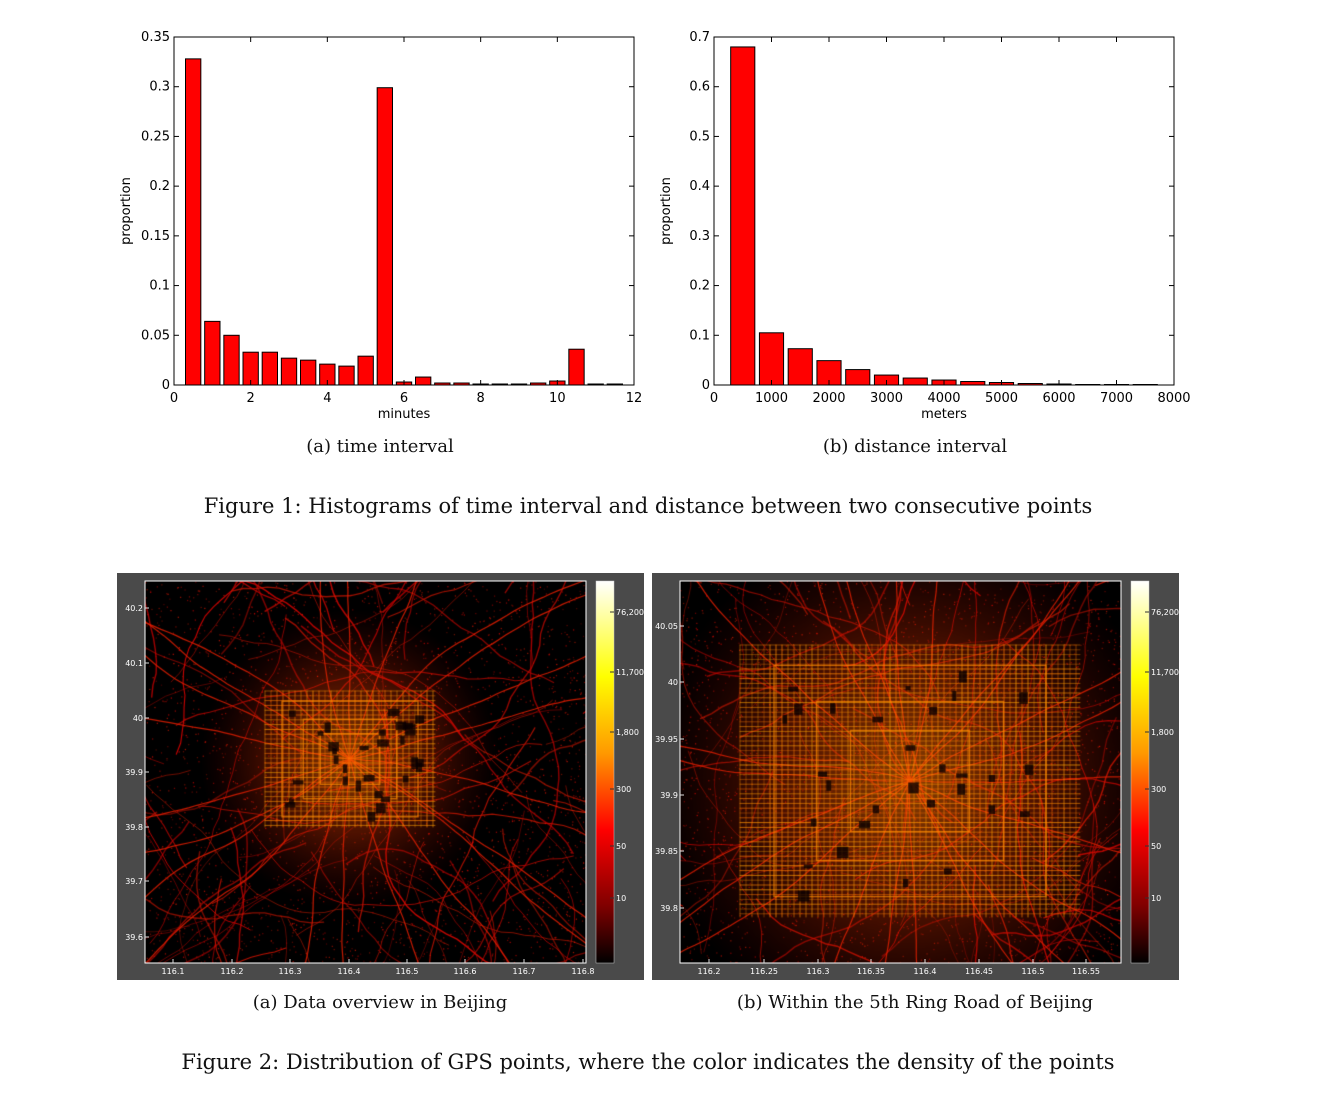 The width and height of the screenshot is (1333, 1101). What do you see at coordinates (557, 398) in the screenshot?
I see `x-tick-label: 10` at bounding box center [557, 398].